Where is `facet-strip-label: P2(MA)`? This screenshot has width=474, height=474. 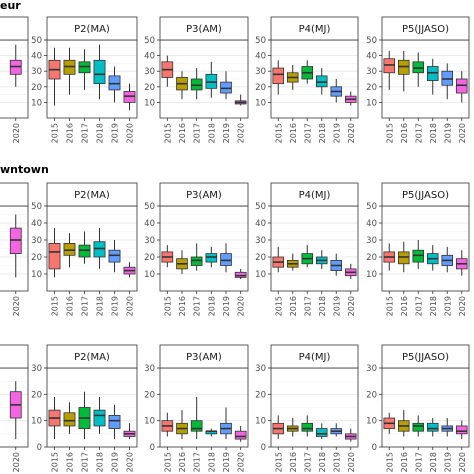
facet-strip-label: P2(MA) is located at coordinates (92, 357).